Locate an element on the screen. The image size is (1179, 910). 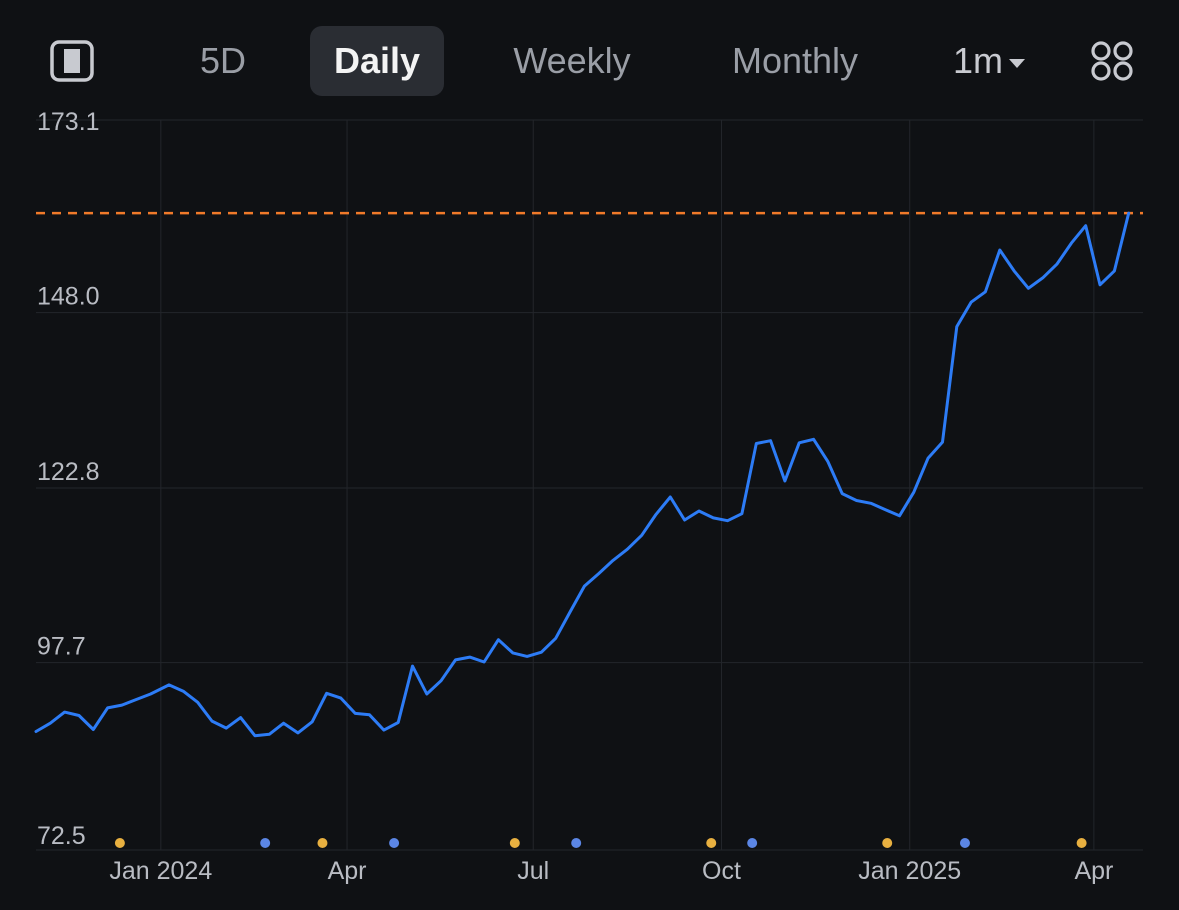
x-axis: Jan 2024 Apr Jul Oct Jan 2025 Apr is located at coordinates (611, 871).